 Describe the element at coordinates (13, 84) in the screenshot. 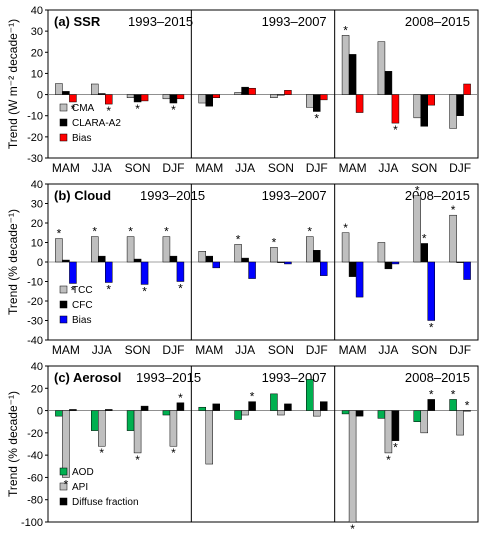

I see `panel-0-ylabel: Trend (W m⁻² decade⁻¹)` at that location.